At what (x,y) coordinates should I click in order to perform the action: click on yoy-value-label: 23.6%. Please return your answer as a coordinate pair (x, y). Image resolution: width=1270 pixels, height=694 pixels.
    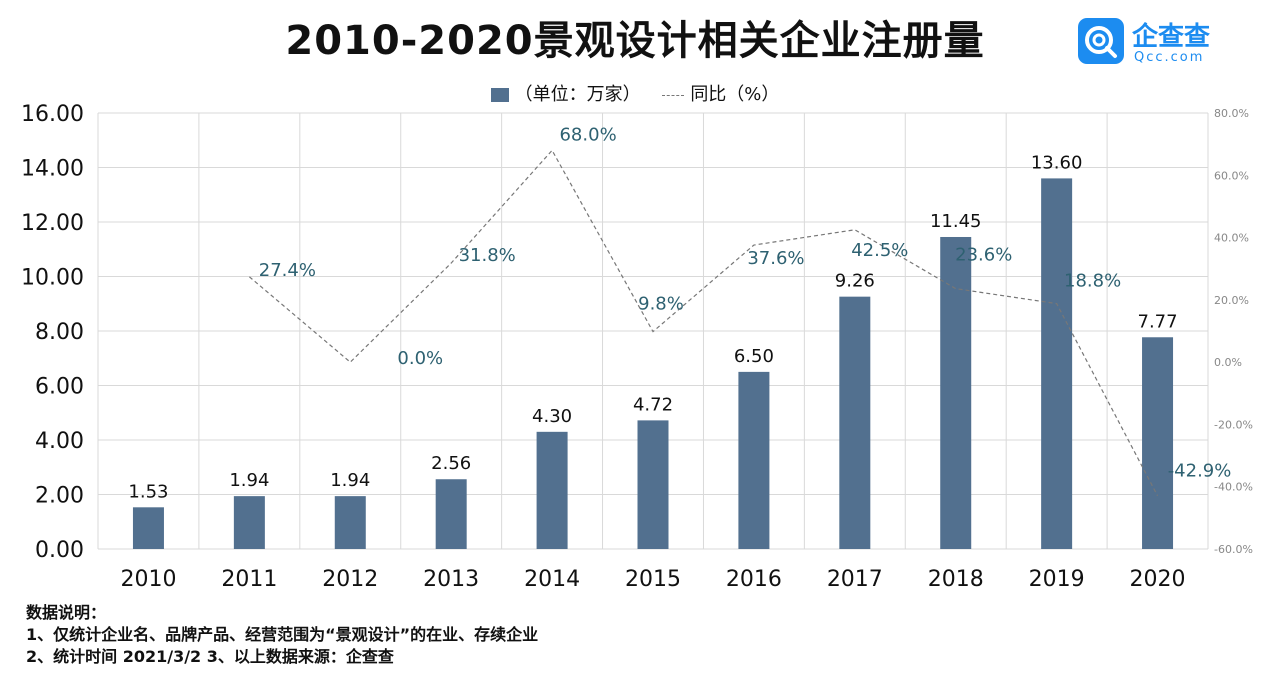
    Looking at the image, I should click on (983, 255).